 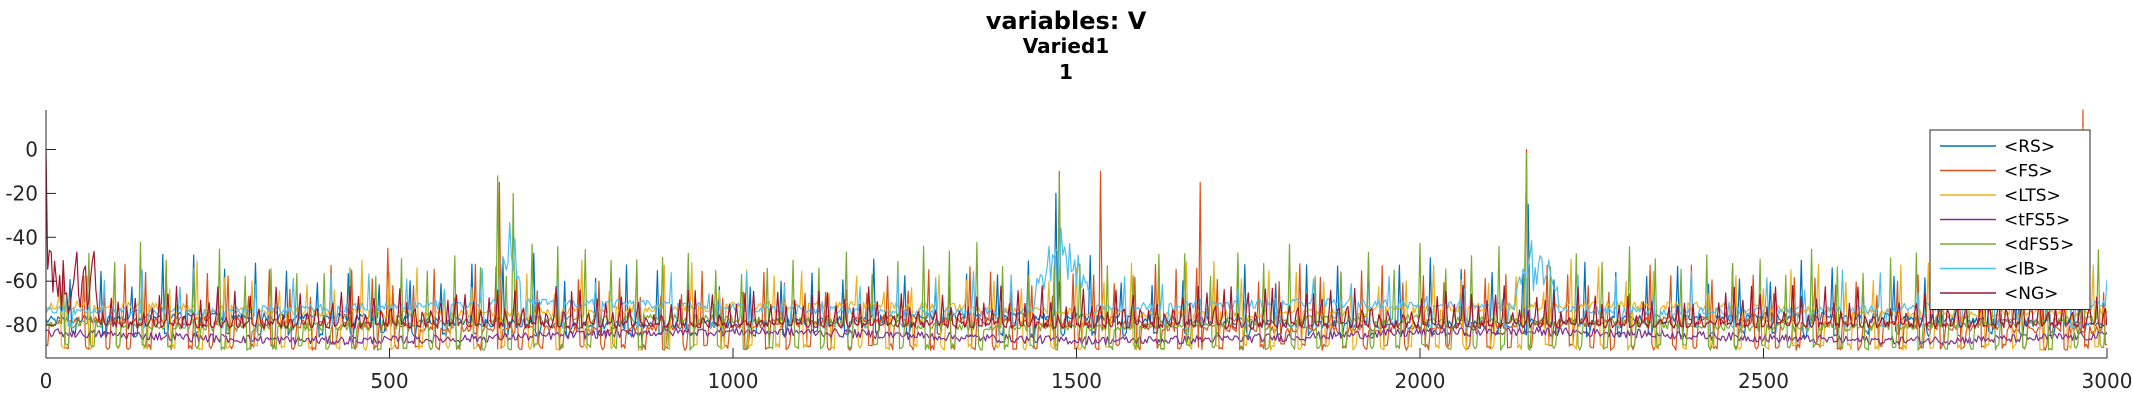 What do you see at coordinates (733, 381) in the screenshot?
I see `x-tick-label: 1000` at bounding box center [733, 381].